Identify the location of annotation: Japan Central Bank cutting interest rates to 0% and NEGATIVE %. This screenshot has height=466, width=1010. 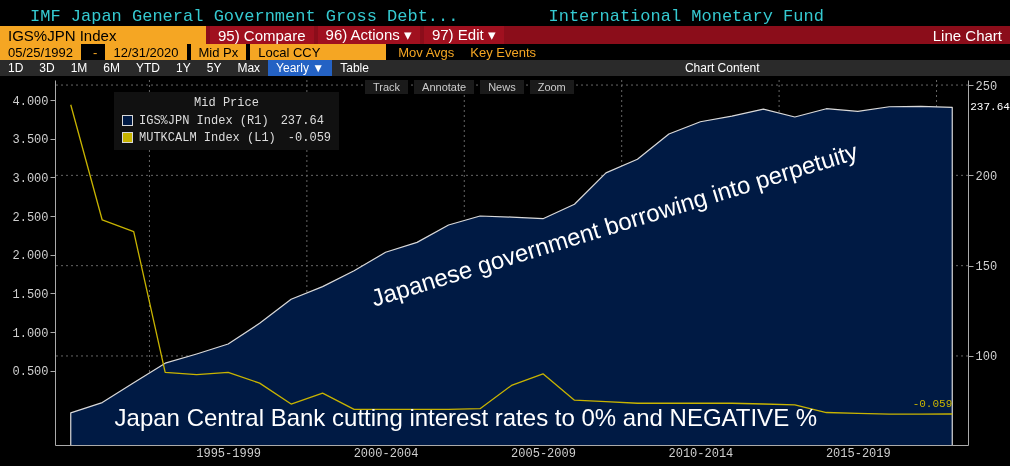
(466, 418).